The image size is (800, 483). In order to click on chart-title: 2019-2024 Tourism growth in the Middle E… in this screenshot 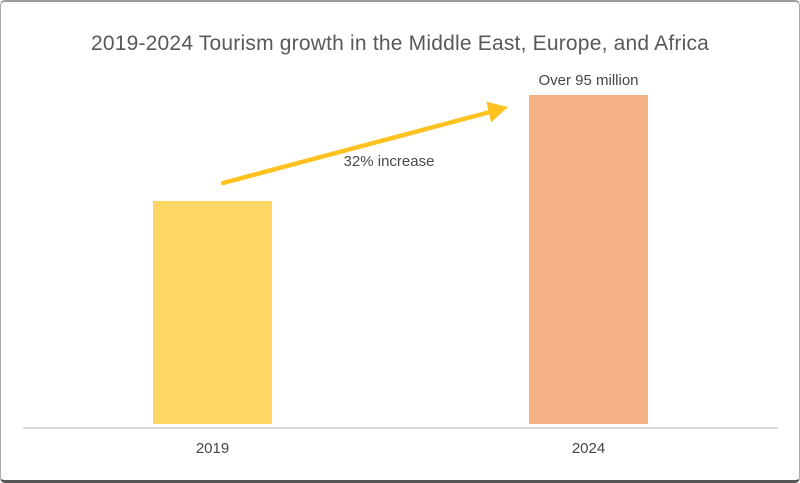, I will do `click(400, 43)`.